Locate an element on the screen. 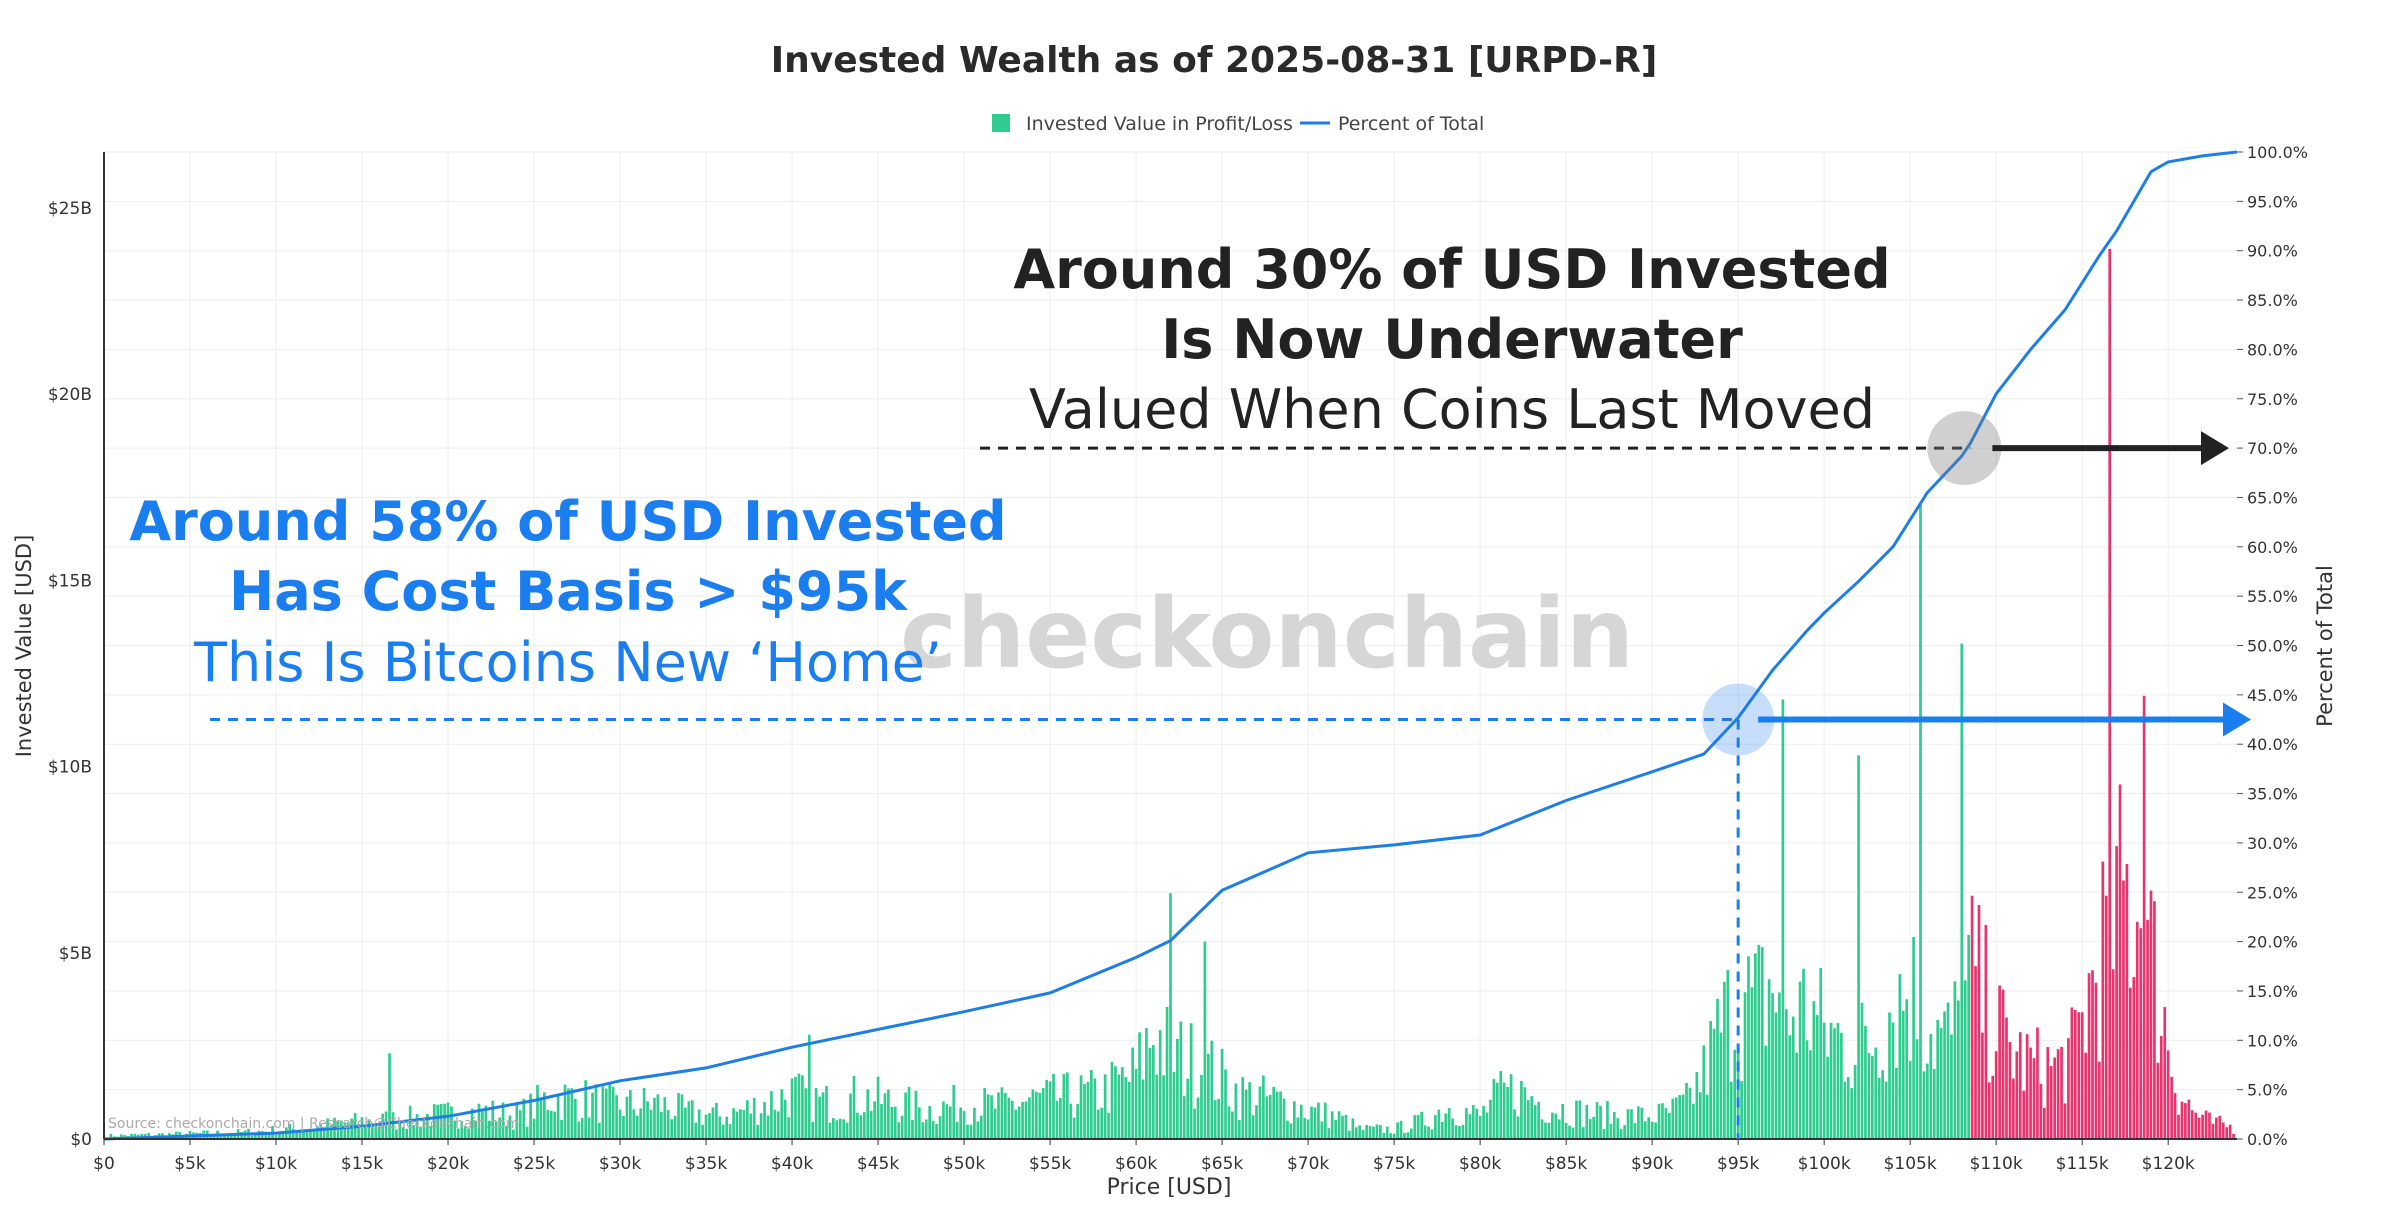 Image resolution: width=2400 pixels, height=1206 pixels. y-axis-title: Invested Value [USD] is located at coordinates (24, 646).